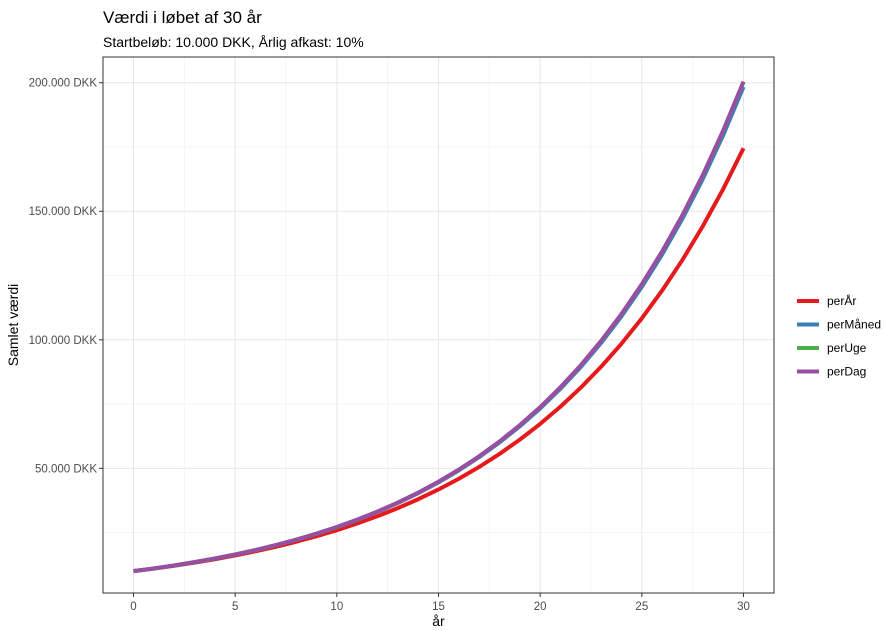 The width and height of the screenshot is (885, 631). I want to click on legend-label-perÅr: perÅr, so click(841, 300).